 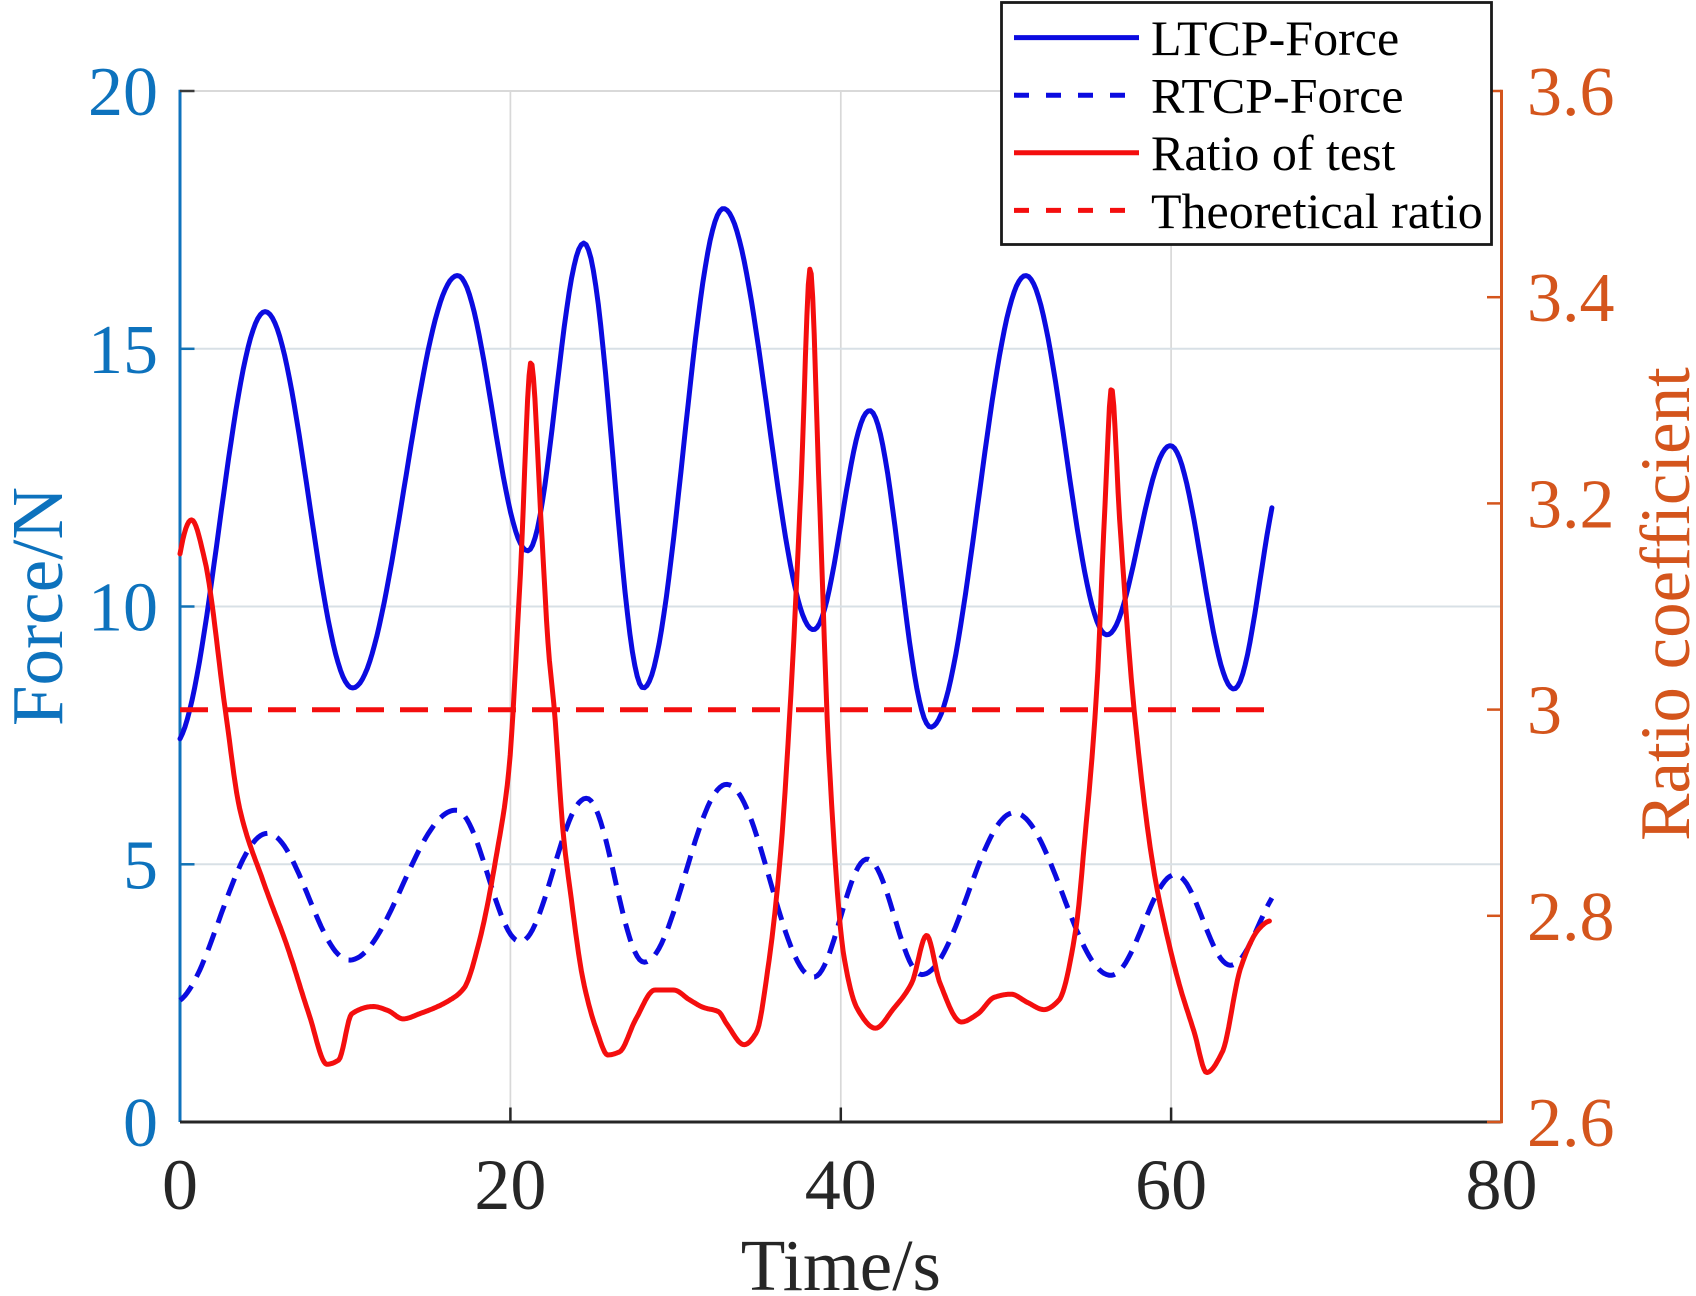 I want to click on svg-text: Ratio of test, so click(x=1273, y=153).